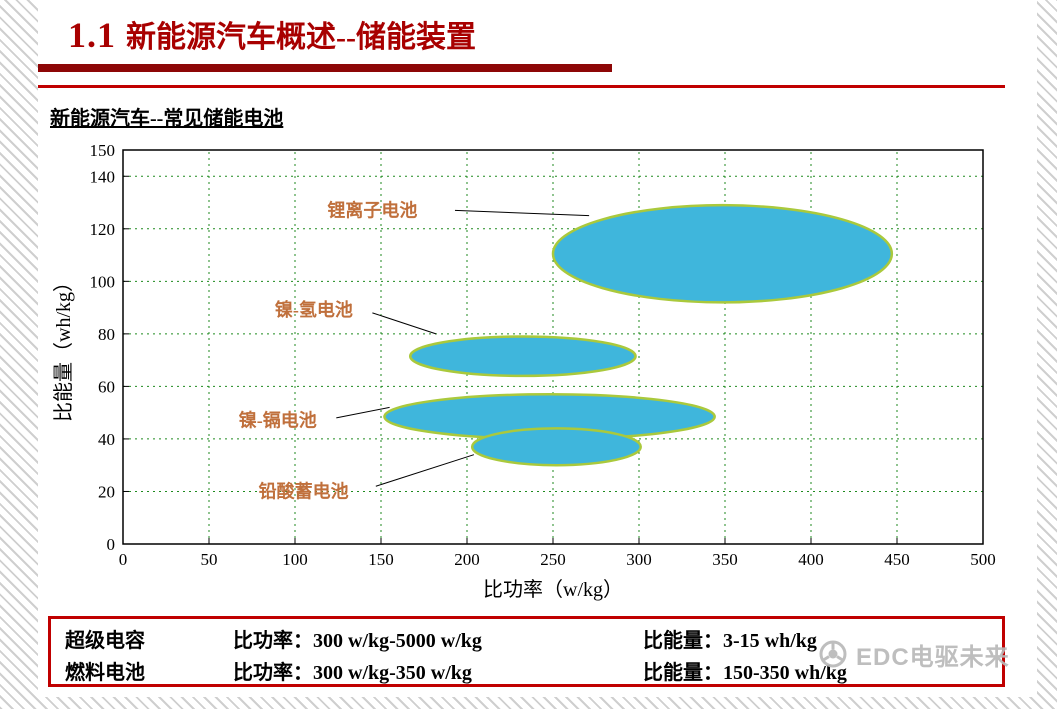 This screenshot has height=709, width=1057. I want to click on title-text: 新能源汽车概述--储能装置, so click(301, 37).